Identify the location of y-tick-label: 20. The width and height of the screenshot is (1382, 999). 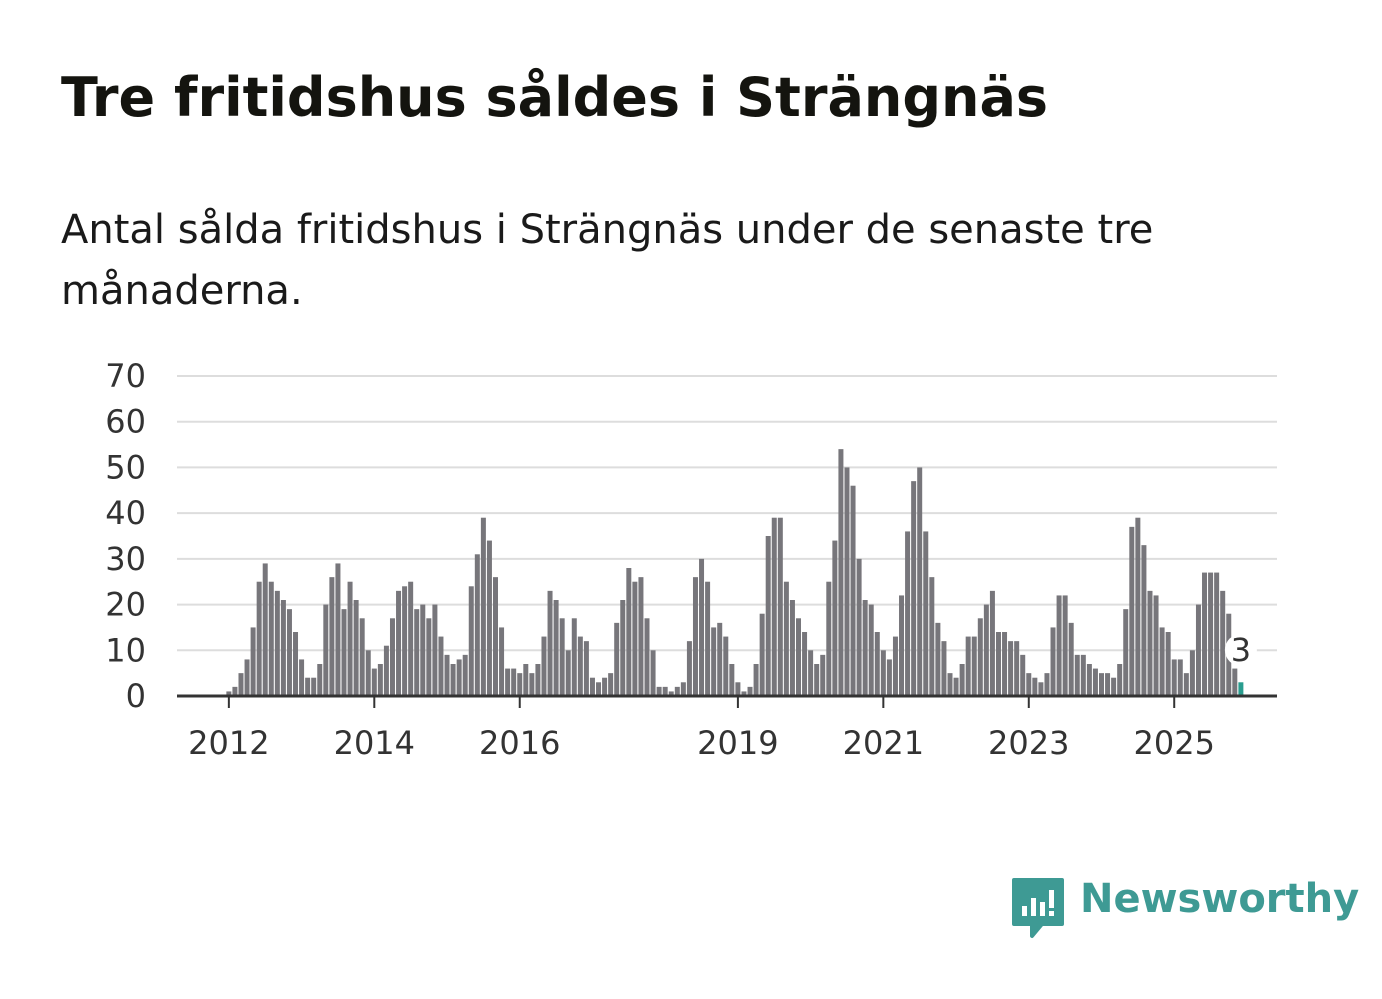
(125, 605).